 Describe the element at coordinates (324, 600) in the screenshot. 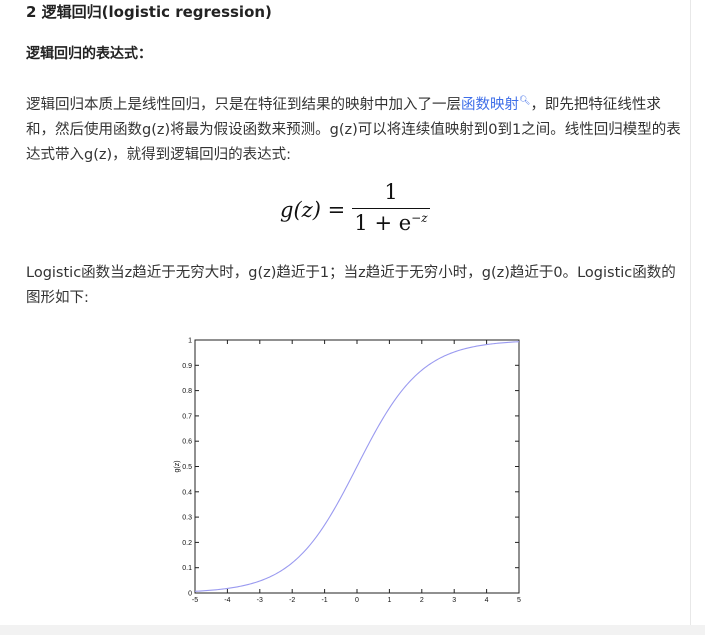

I see `x-tick-label: -1` at that location.